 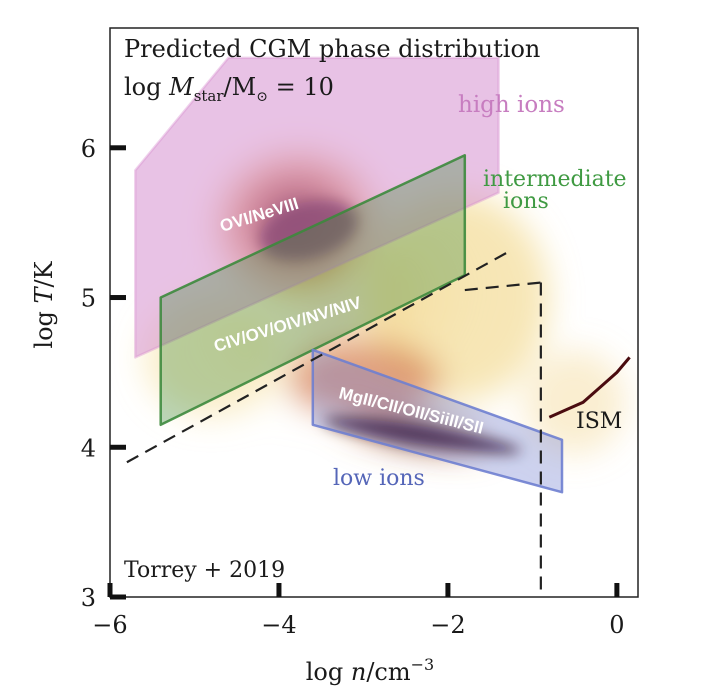 I want to click on ion-region-low-ions, so click(x=437, y=421).